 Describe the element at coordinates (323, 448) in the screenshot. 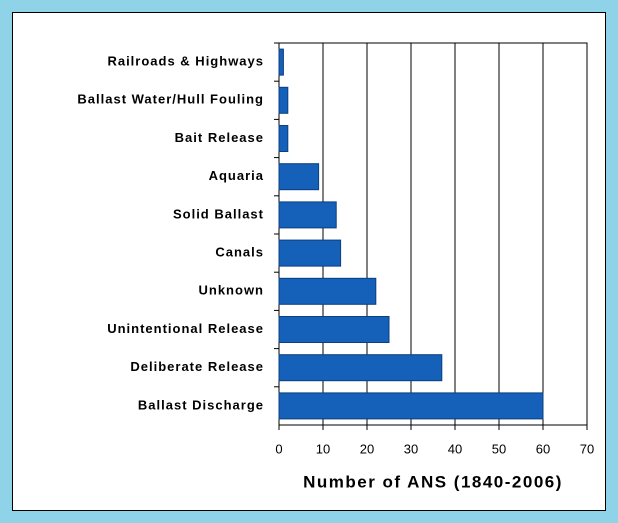

I see `x-tick-label: 10` at that location.